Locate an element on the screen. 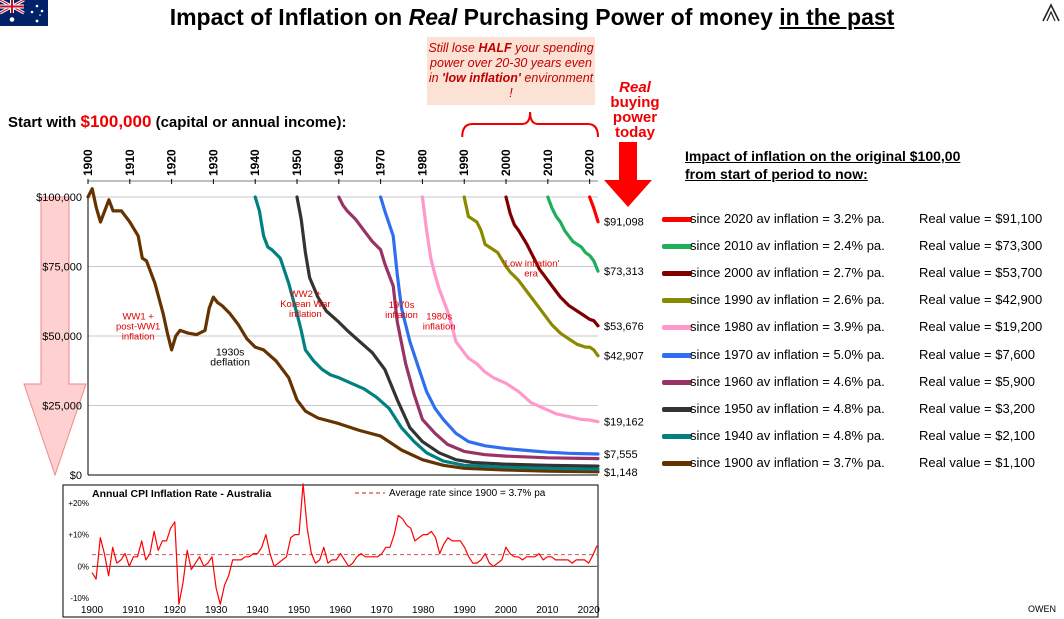  inset-x-tick-label: 1940 is located at coordinates (257, 610).